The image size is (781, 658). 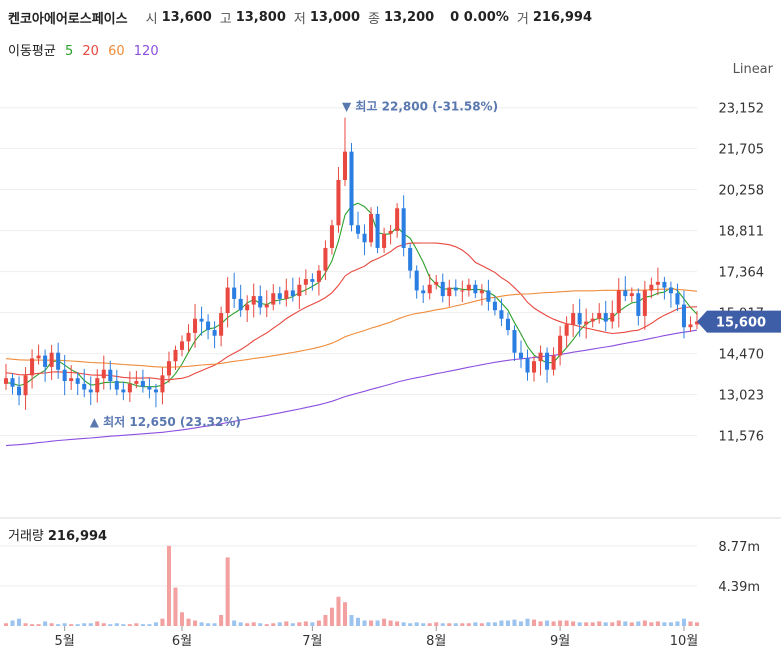 I want to click on time-tick-label: 8월, so click(x=436, y=641).